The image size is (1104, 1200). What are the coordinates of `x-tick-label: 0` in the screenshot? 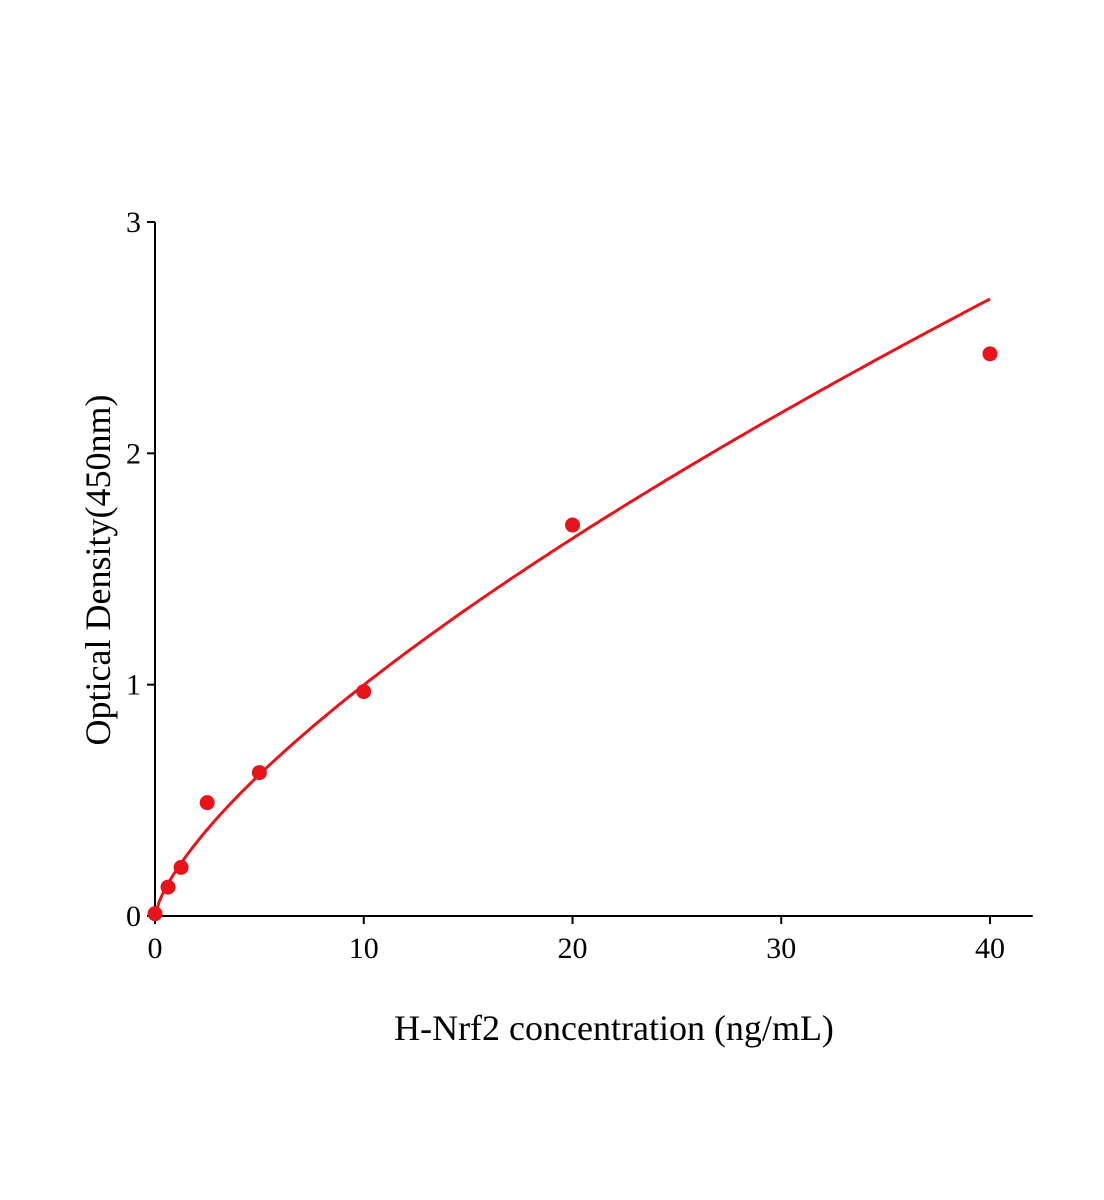 It's located at (155, 948).